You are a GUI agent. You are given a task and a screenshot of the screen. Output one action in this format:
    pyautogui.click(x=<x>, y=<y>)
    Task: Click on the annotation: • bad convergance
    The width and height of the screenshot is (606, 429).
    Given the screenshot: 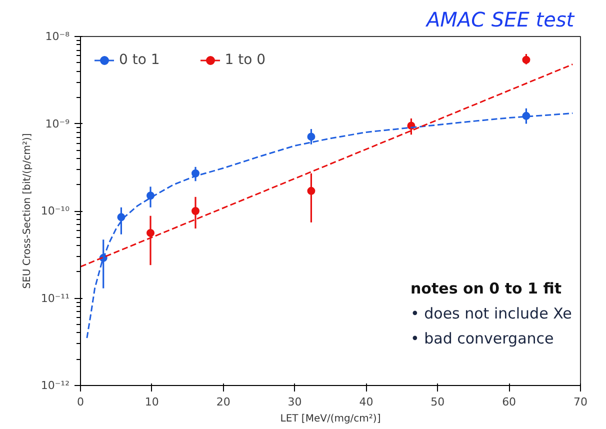 What is the action you would take?
    pyautogui.click(x=482, y=339)
    